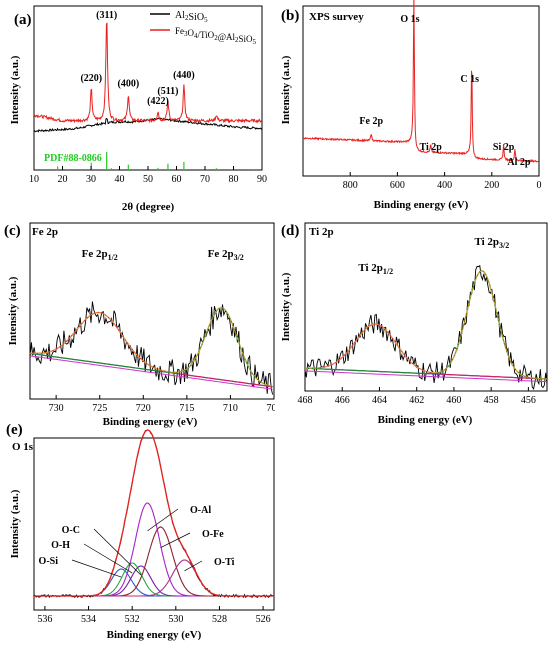 This screenshot has width=550, height=648. I want to click on o1s-plot-area: O-Si O-H O-C O-Al O-Fe O-Ti 536 534 532 530 528 526, so click(154, 527).